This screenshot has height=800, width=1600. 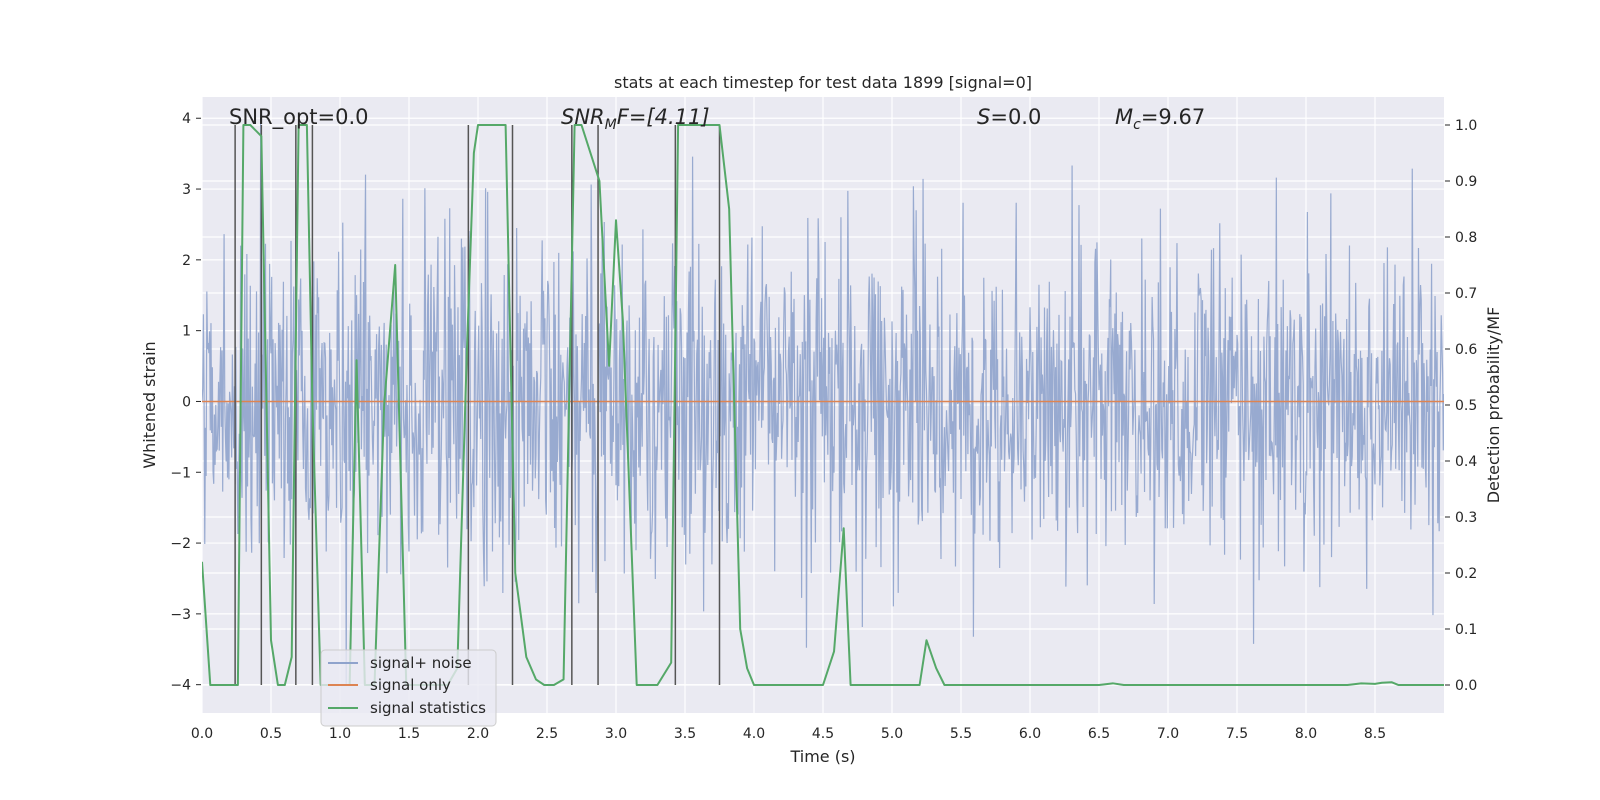 What do you see at coordinates (1009, 117) in the screenshot?
I see `annotation-s: S=0.0` at bounding box center [1009, 117].